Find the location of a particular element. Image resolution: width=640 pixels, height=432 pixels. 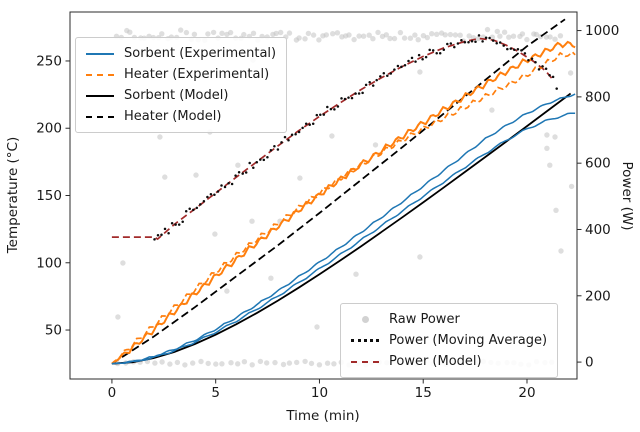

legend-line-glyph is located at coordinates (100, 116).